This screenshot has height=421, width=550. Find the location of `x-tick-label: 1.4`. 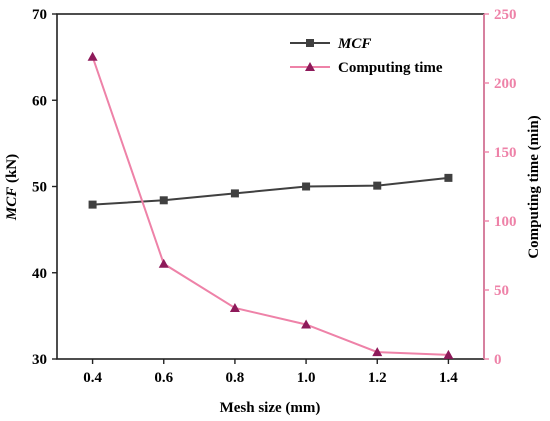

x-tick-label: 1.4 is located at coordinates (448, 378).